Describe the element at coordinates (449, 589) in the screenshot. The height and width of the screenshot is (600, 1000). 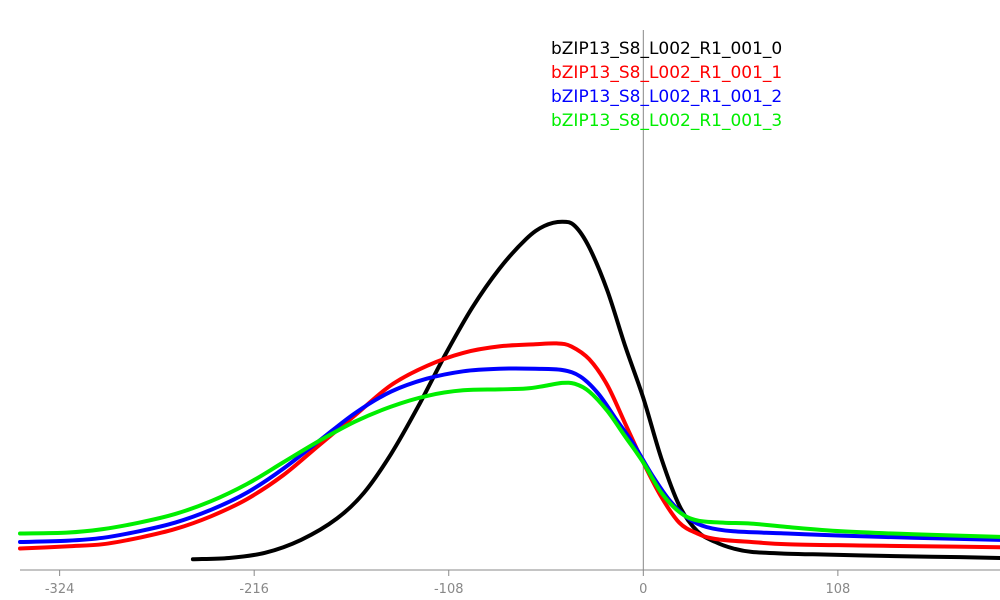
I see `x-tick-label: -108` at that location.